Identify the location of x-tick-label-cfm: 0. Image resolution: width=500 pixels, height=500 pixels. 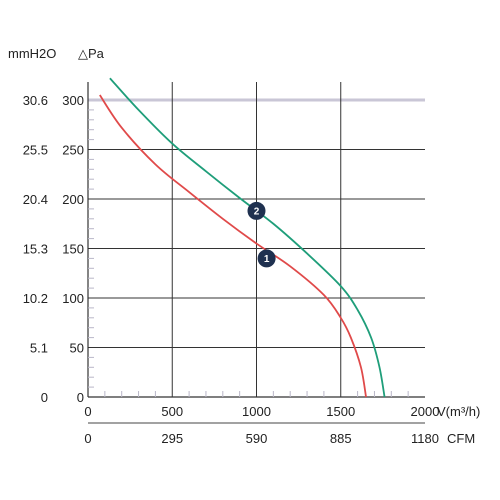
(87, 438).